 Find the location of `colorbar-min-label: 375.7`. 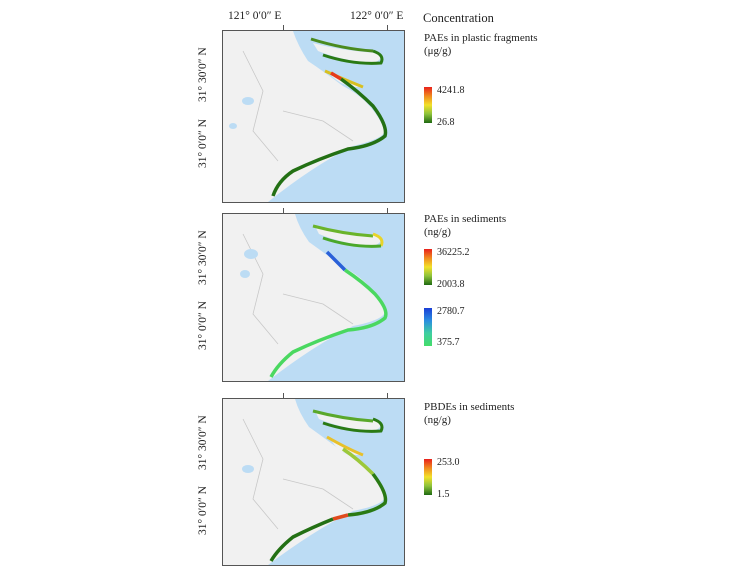

colorbar-min-label: 375.7 is located at coordinates (448, 342).